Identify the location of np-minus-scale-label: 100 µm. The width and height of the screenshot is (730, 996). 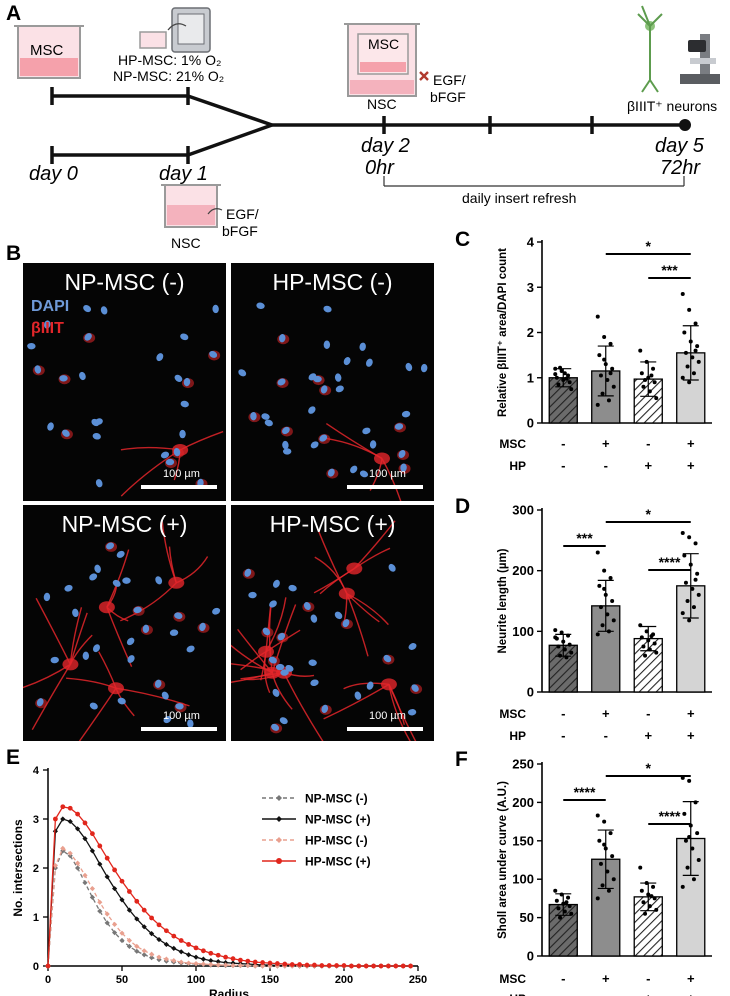
(181, 474).